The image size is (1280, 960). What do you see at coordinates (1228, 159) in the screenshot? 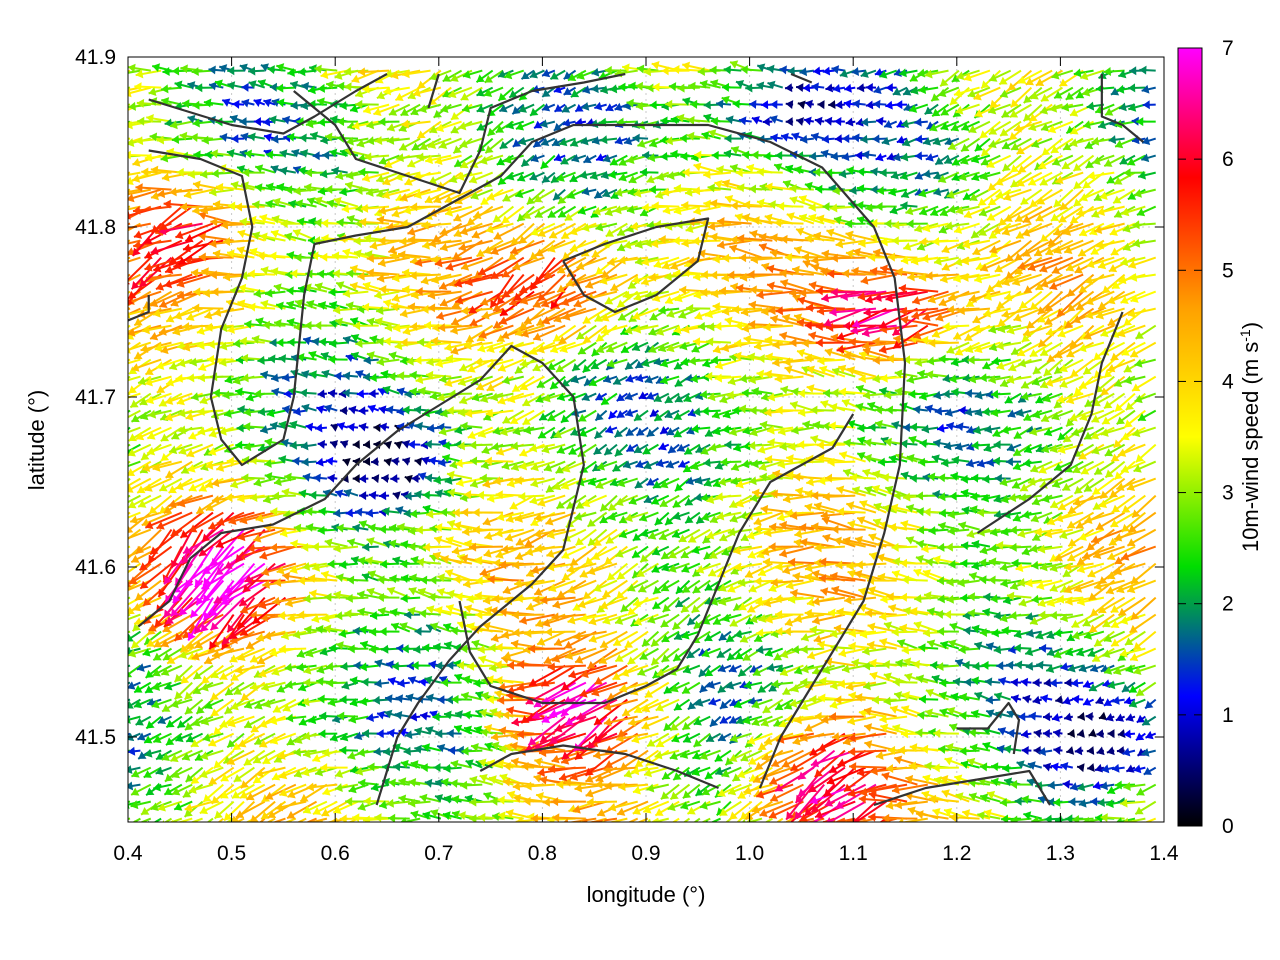
I see `colorbar-tick-label: 6` at bounding box center [1228, 159].